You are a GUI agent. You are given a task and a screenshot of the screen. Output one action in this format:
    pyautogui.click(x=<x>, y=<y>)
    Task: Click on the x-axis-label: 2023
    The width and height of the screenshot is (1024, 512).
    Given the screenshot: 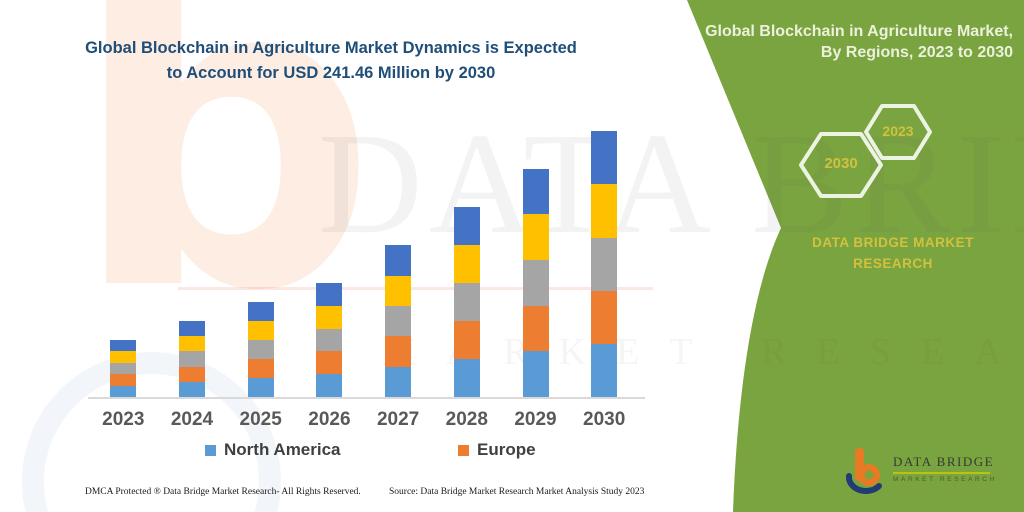 What is the action you would take?
    pyautogui.click(x=123, y=419)
    